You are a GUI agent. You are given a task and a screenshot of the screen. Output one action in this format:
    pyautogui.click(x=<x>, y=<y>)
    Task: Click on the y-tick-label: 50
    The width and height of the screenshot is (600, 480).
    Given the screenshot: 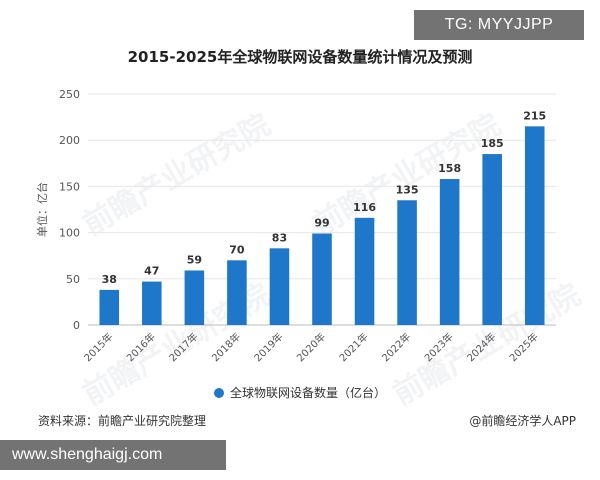 What is the action you would take?
    pyautogui.click(x=73, y=279)
    